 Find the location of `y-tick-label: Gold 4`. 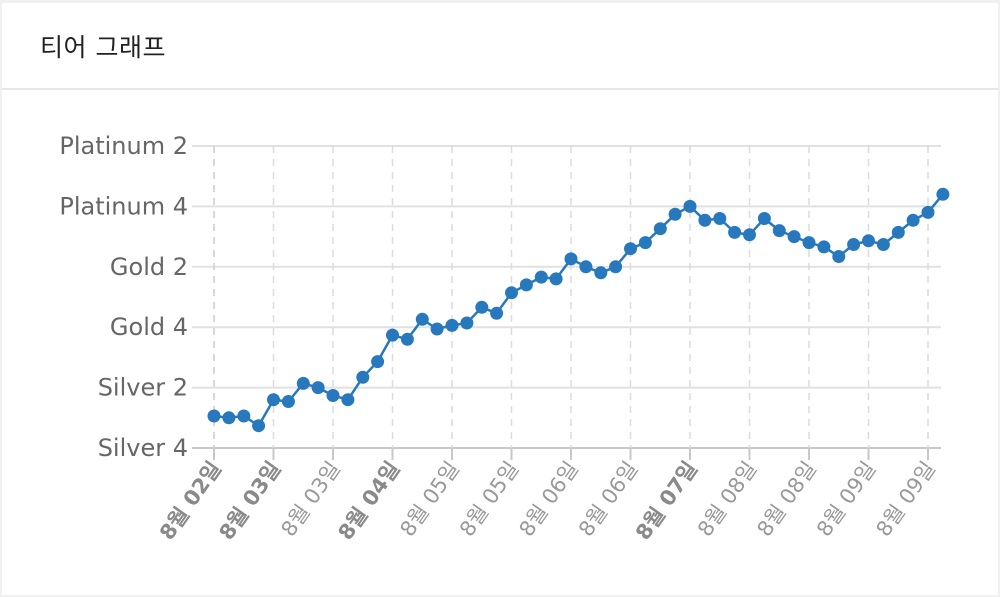

y-tick-label: Gold 4 is located at coordinates (149, 327).